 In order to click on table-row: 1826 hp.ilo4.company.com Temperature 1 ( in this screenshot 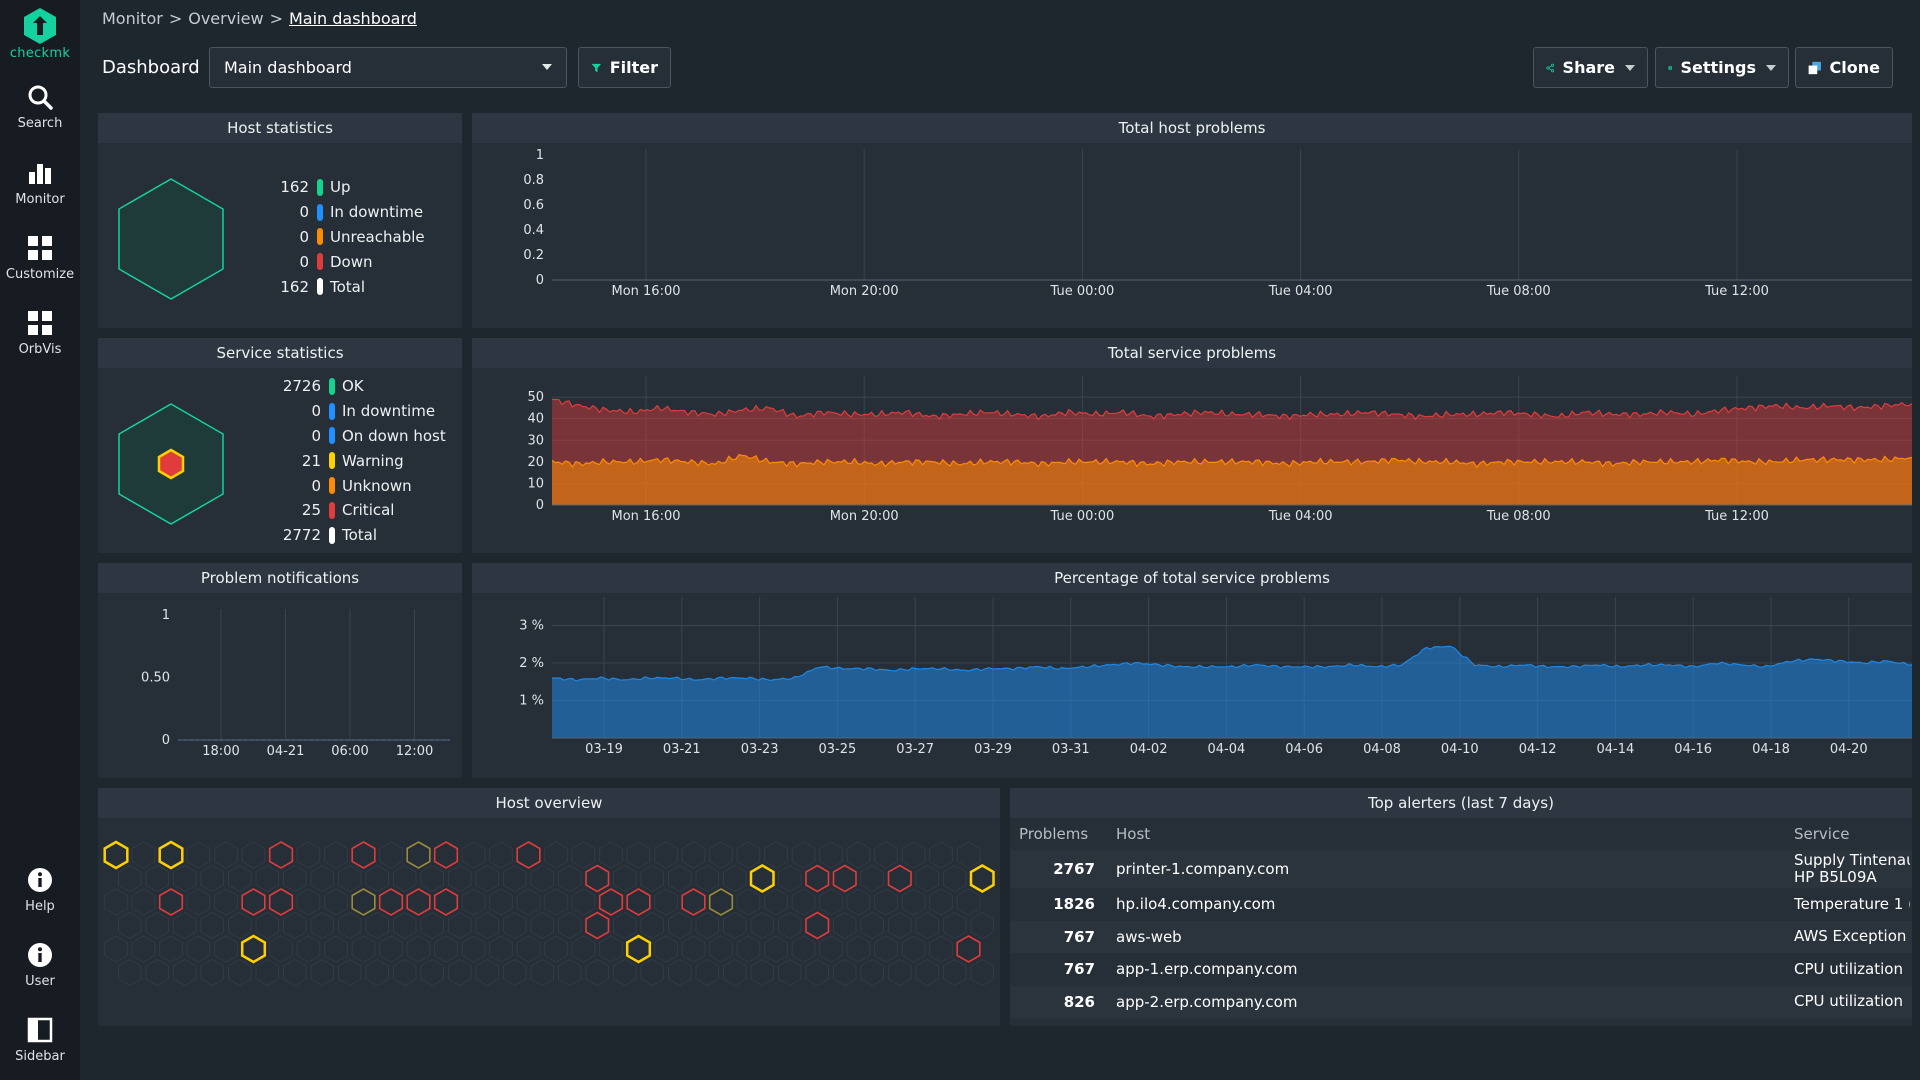, I will do `click(1461, 904)`.